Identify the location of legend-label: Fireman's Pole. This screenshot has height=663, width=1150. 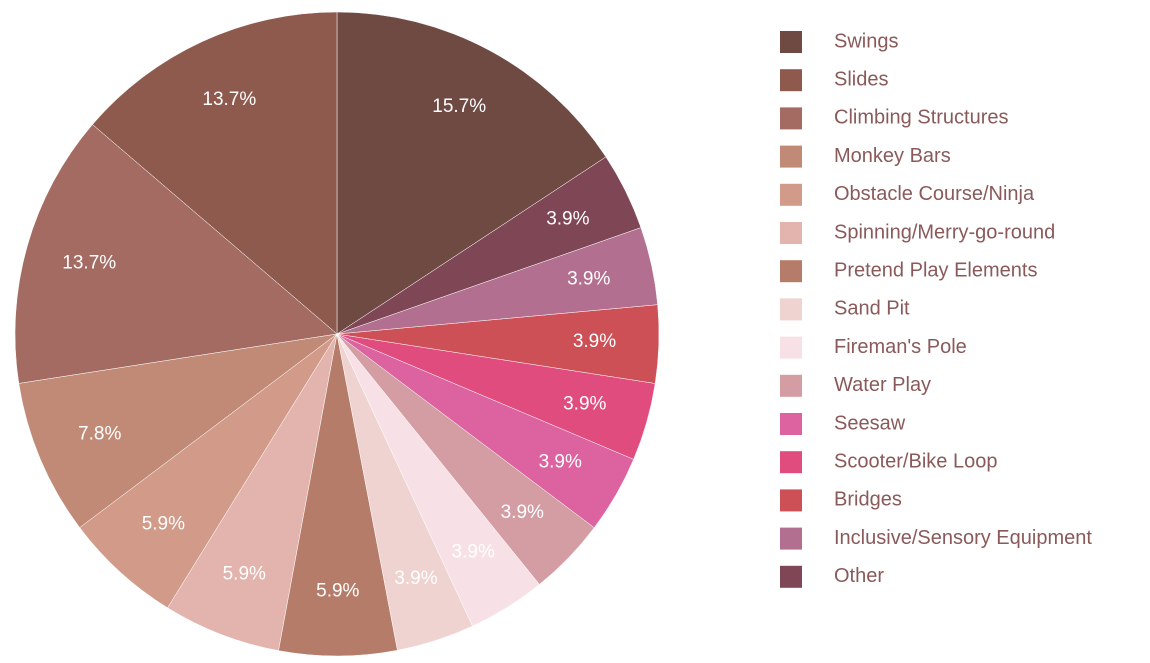
(900, 347).